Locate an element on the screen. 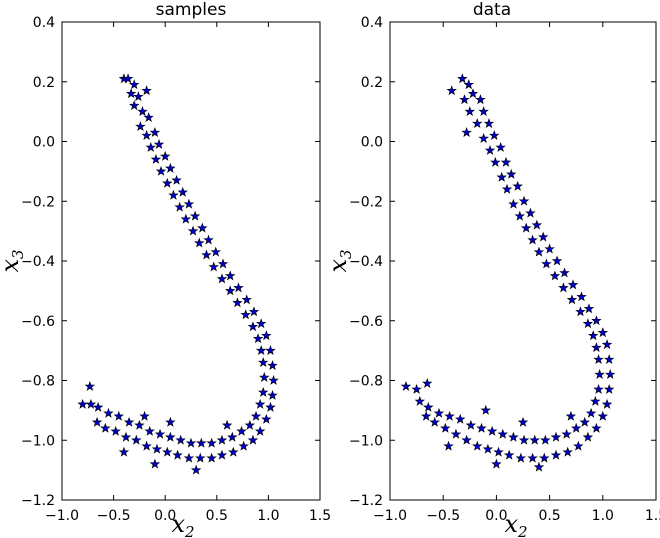 The width and height of the screenshot is (660, 538). x-tick-label: −0.5 is located at coordinates (443, 516).